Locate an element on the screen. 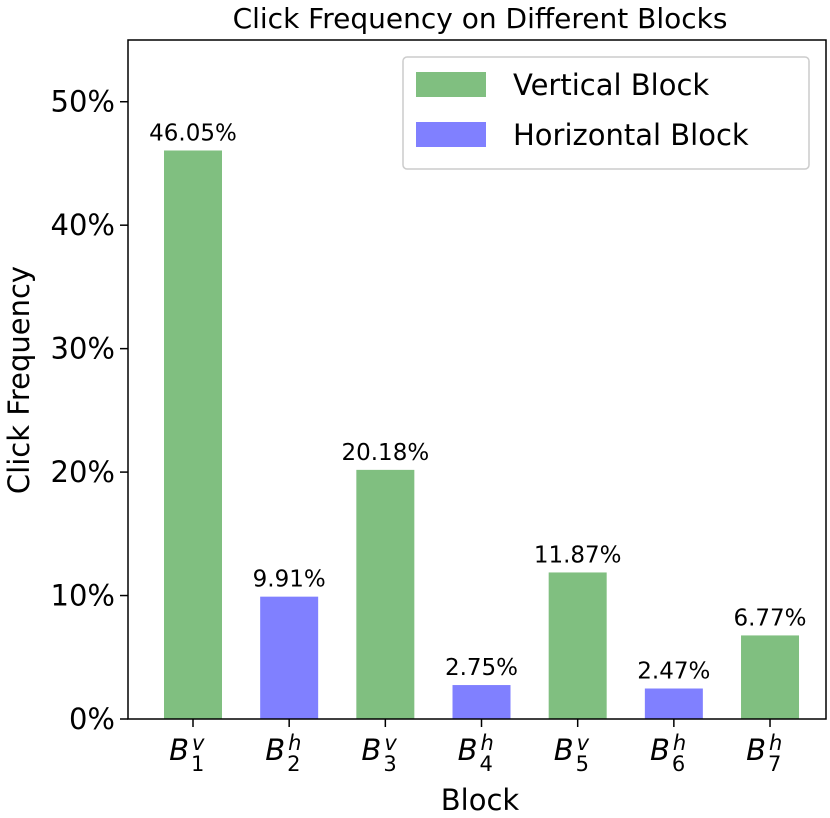 This screenshot has height=818, width=830. bar-value-label-5: 11.87% is located at coordinates (578, 555).